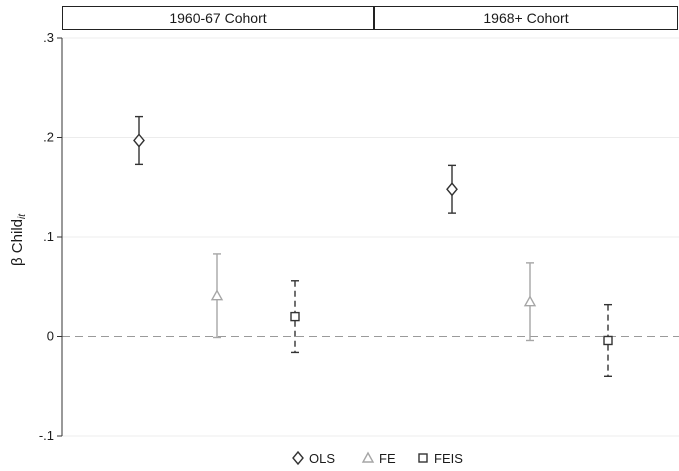  What do you see at coordinates (387, 458) in the screenshot?
I see `legend-label: FE` at bounding box center [387, 458].